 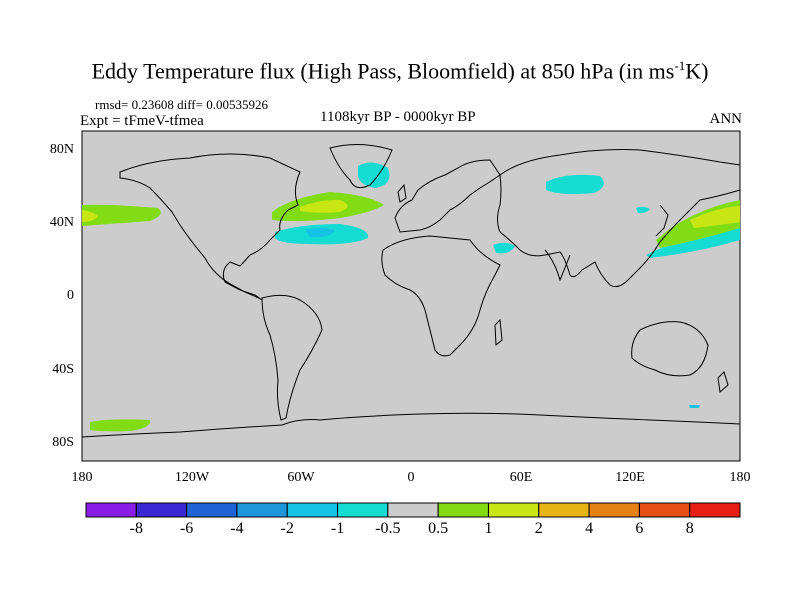 I want to click on coast-south-america, so click(x=292, y=357).